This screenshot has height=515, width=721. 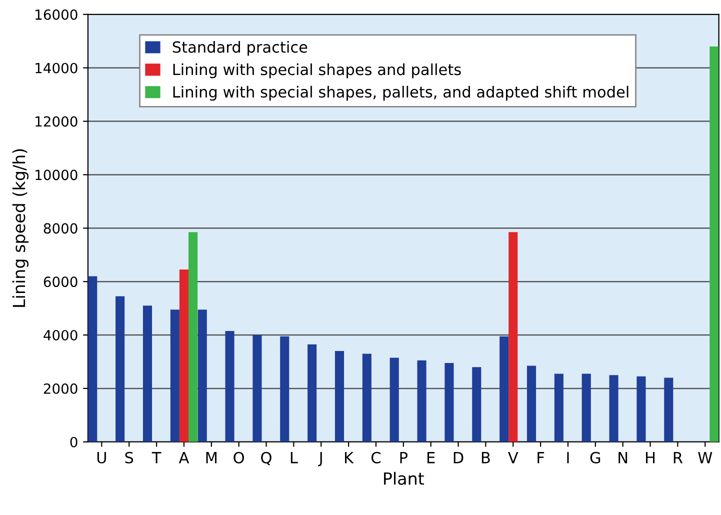 I want to click on x-tick-label: P, so click(x=404, y=458).